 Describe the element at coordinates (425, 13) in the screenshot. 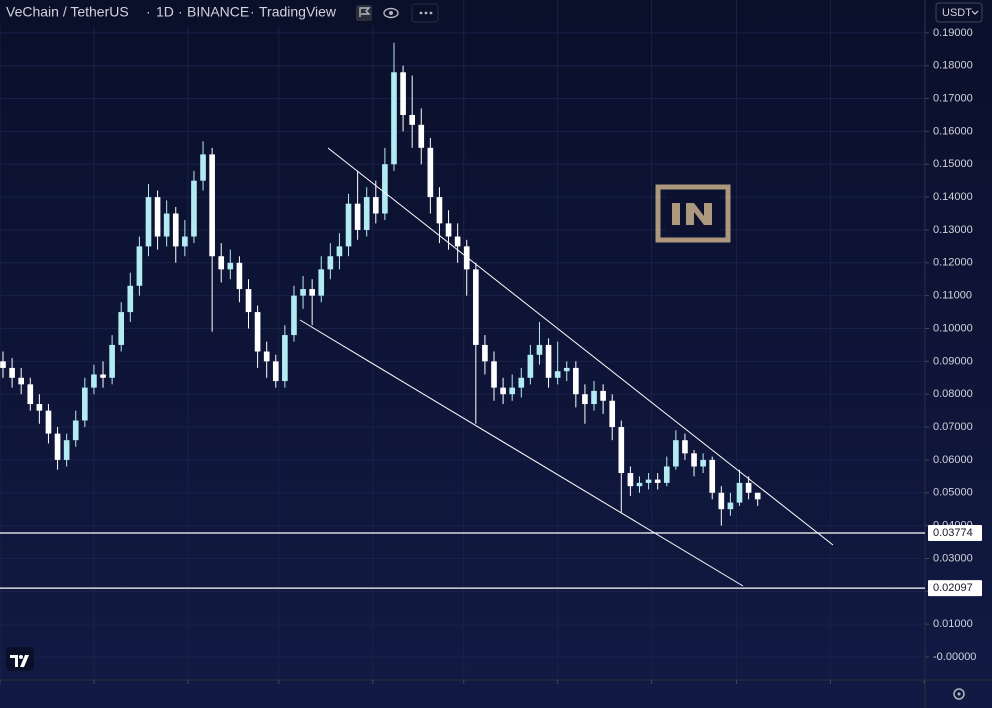

I see `more-icon` at that location.